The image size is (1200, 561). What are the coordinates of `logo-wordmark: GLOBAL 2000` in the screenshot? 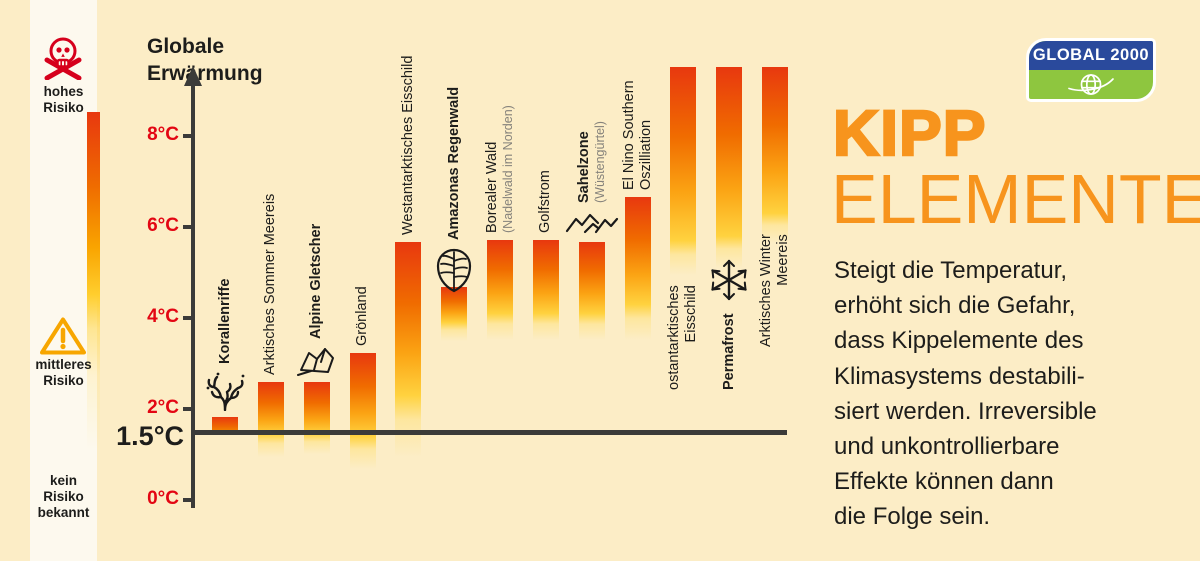 It's located at (1091, 55).